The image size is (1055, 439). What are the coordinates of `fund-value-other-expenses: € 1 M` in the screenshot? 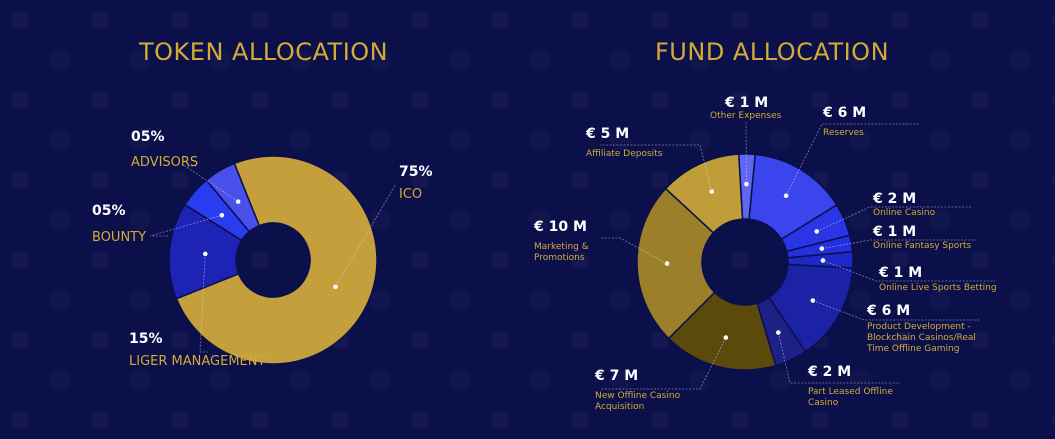 It's located at (746, 103).